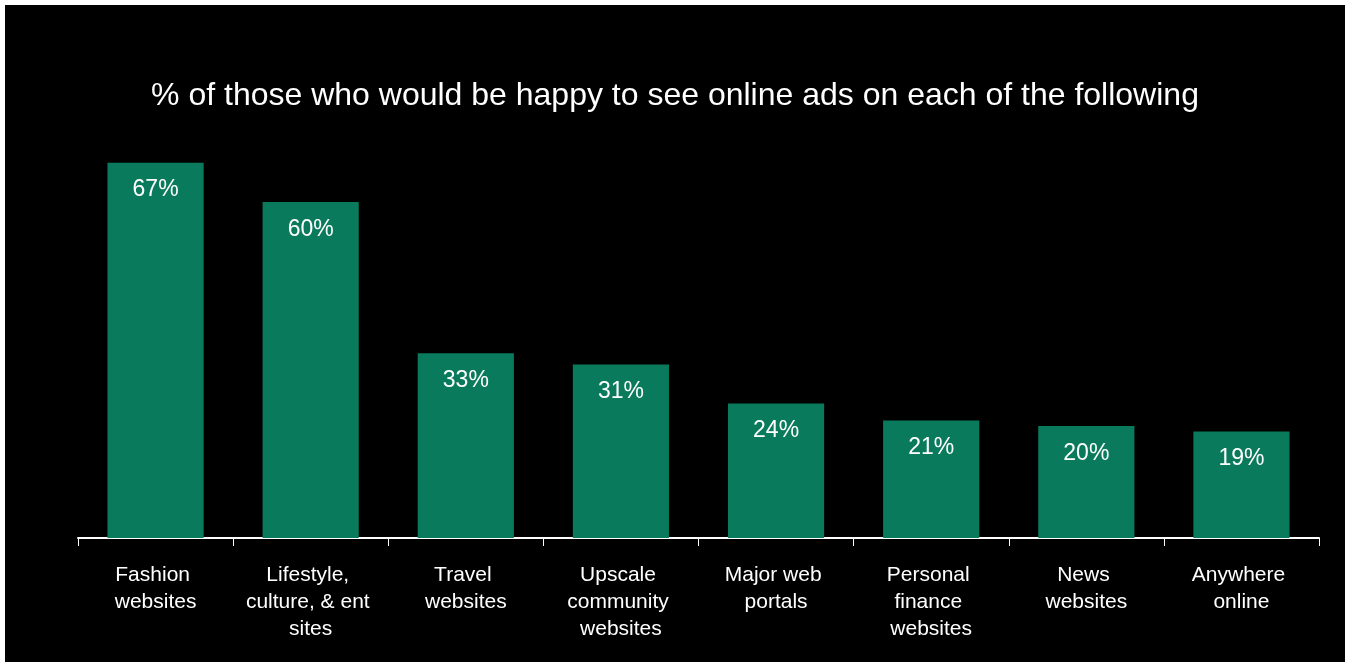 The image size is (1354, 662). What do you see at coordinates (776, 429) in the screenshot?
I see `data-label: 24%` at bounding box center [776, 429].